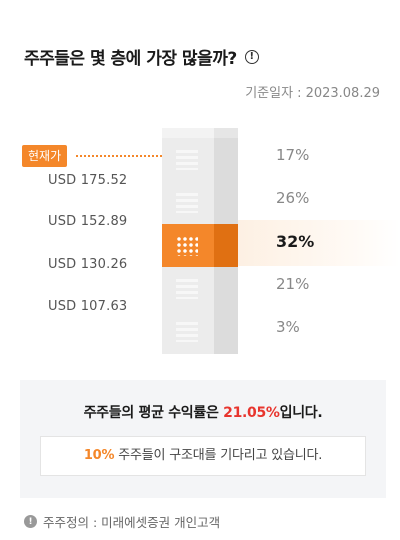 The height and width of the screenshot is (540, 400). Describe the element at coordinates (293, 284) in the screenshot. I see `floor-percent: 21%` at that location.